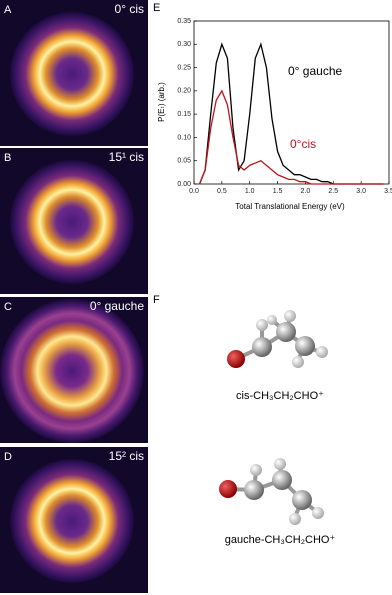  Describe the element at coordinates (184, 114) in the screenshot. I see `y-tick-label: 0.15` at that location.